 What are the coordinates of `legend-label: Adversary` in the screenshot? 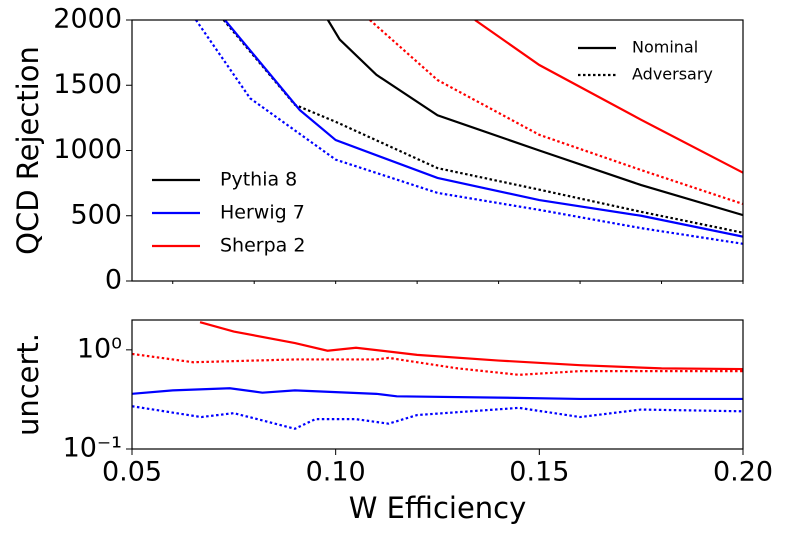 It's located at (672, 74).